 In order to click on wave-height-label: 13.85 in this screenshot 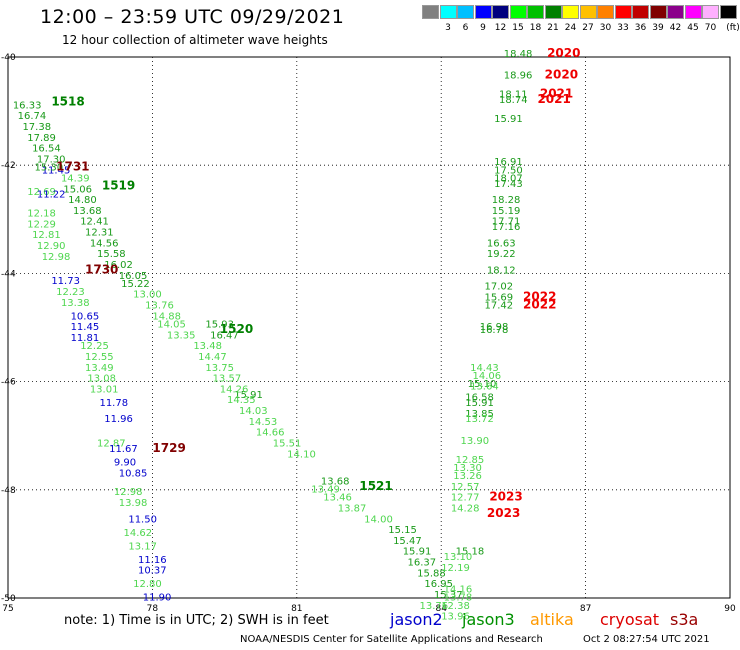, I will do `click(479, 414)`.